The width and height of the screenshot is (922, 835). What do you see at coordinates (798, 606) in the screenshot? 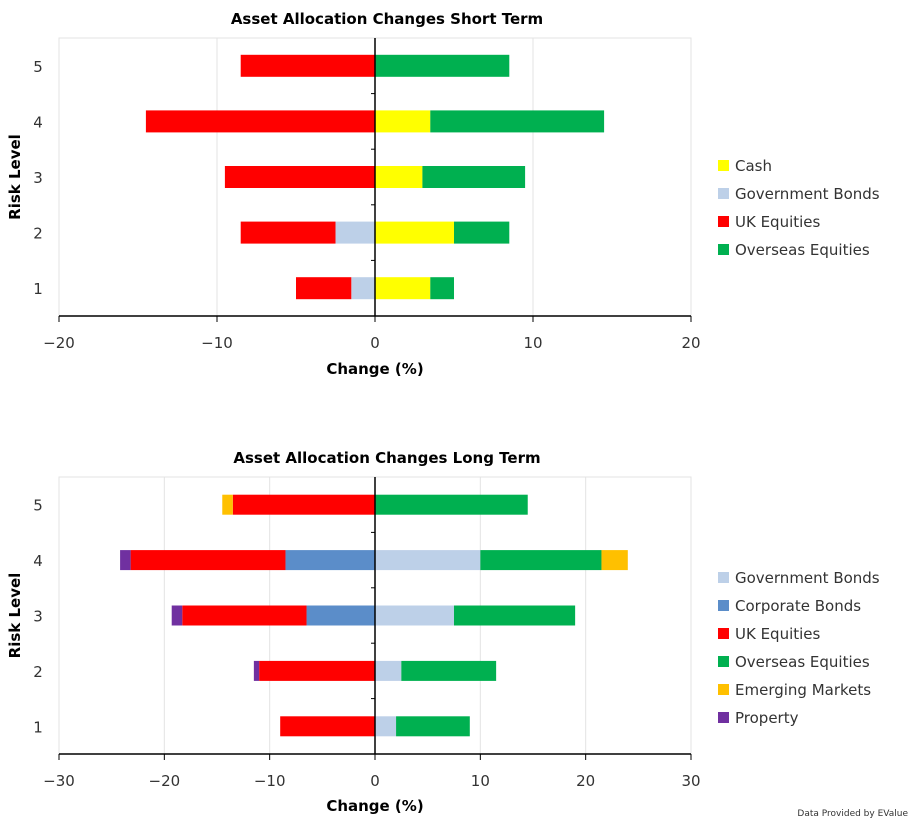
I see `legend-entry: Corporate Bonds` at bounding box center [798, 606].